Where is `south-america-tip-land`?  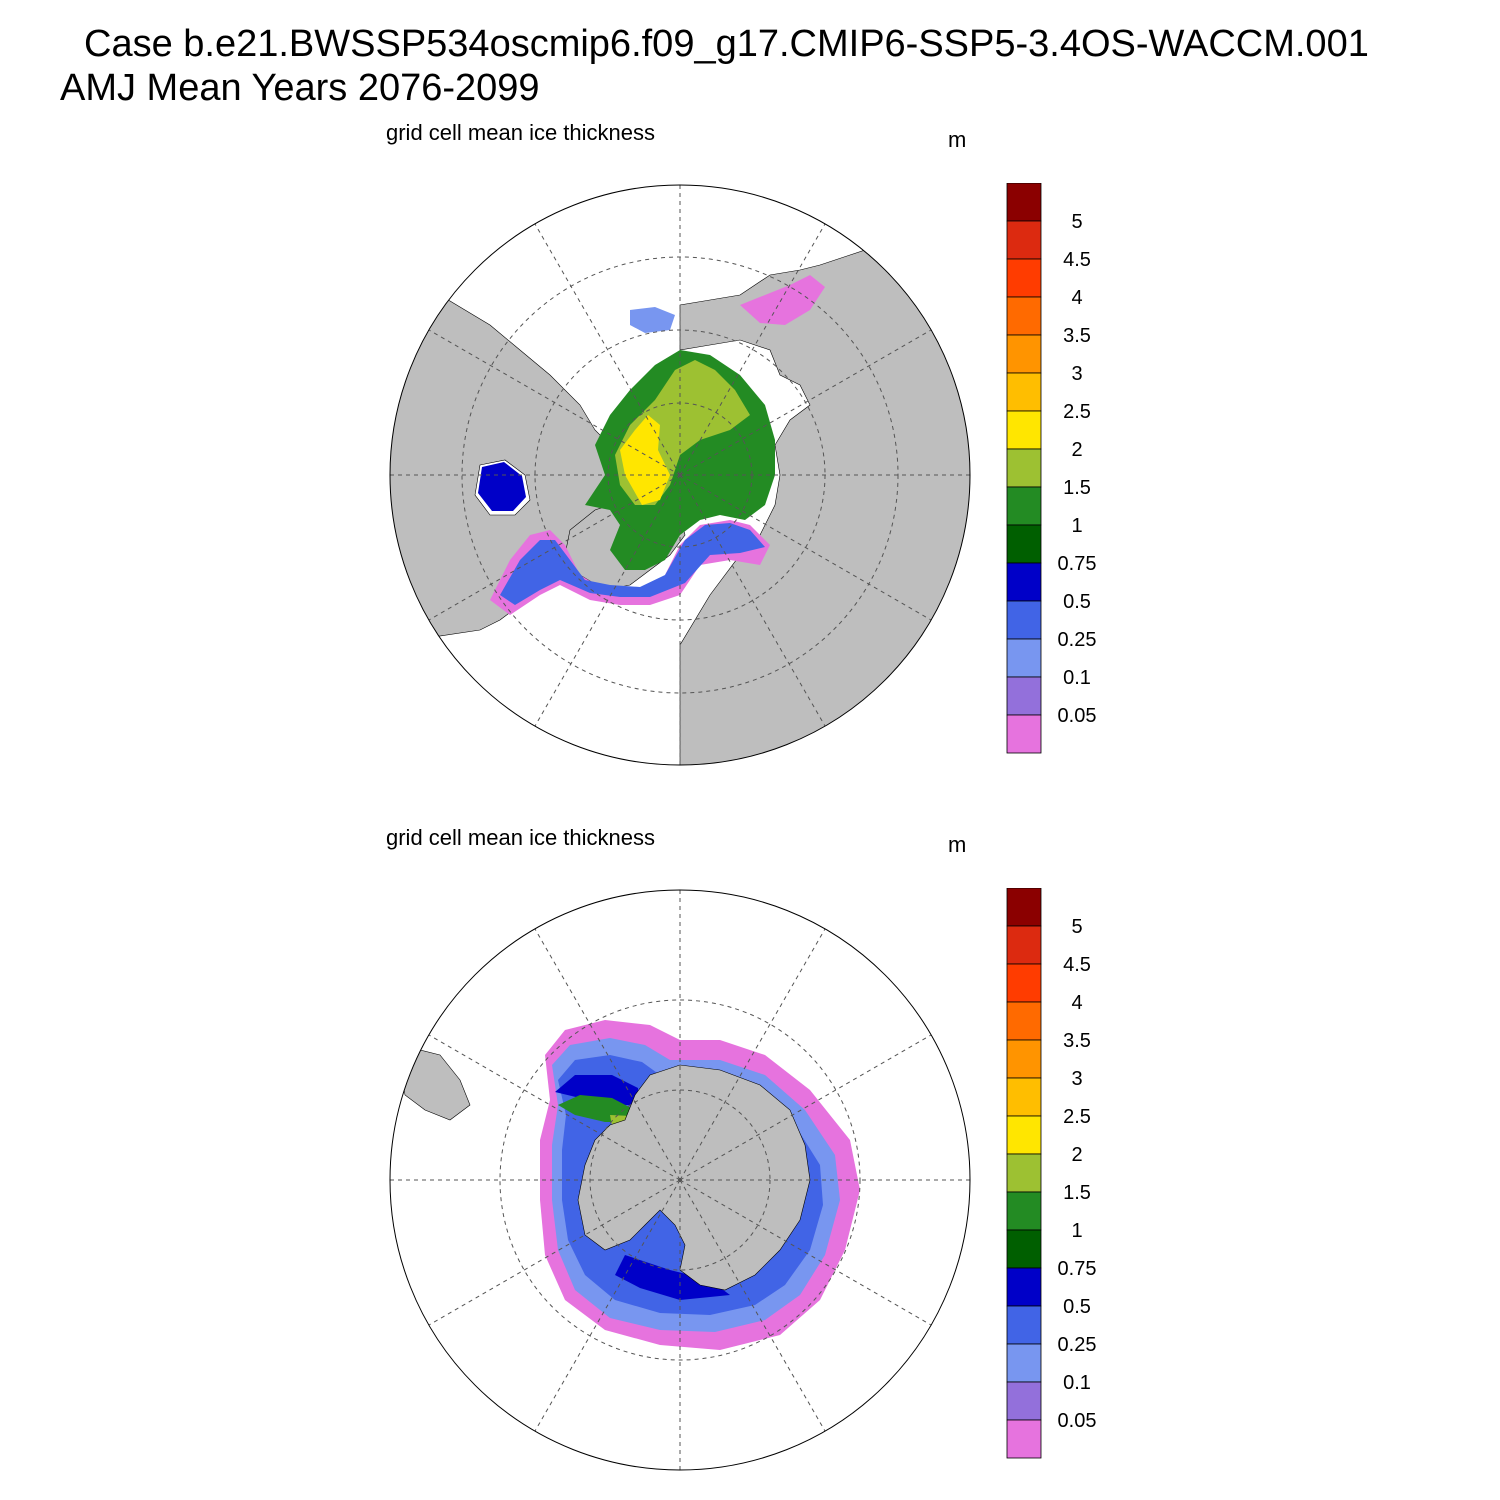
south-america-tip-land is located at coordinates (435, 1085).